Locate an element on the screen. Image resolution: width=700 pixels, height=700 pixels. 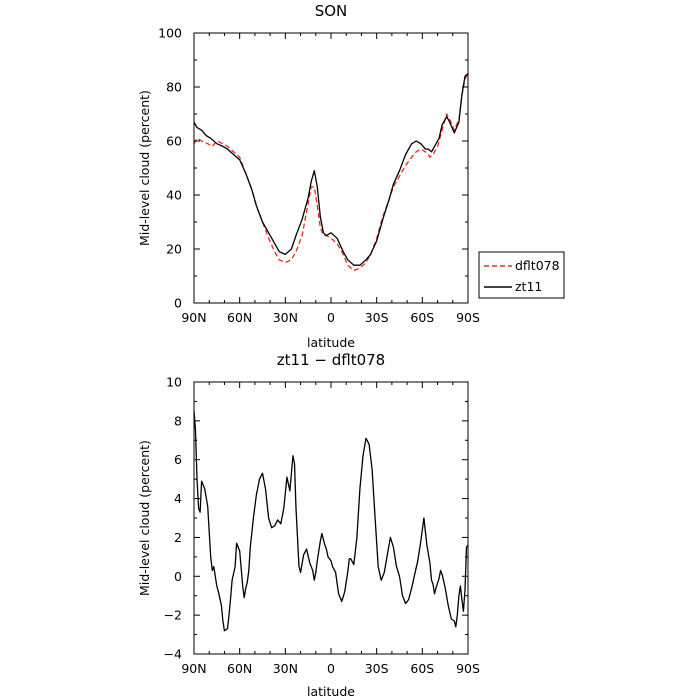
legend-box is located at coordinates (521, 275).